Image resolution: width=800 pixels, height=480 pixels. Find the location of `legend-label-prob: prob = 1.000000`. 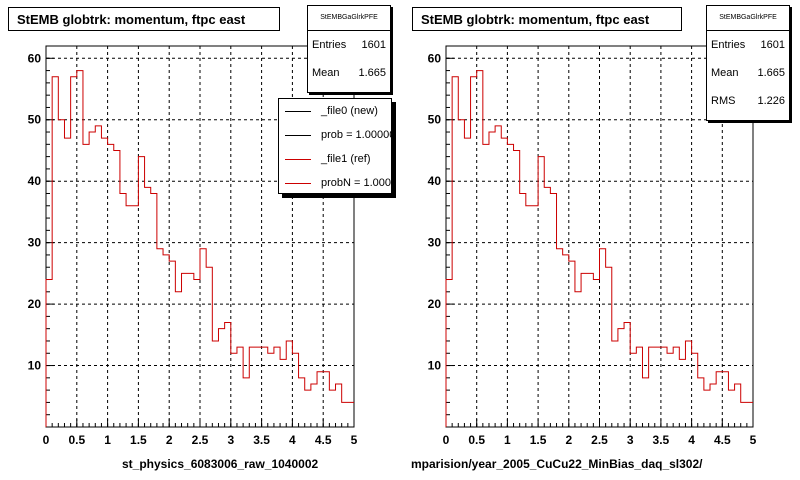

legend-label-prob: prob = 1.000000 is located at coordinates (356, 135).